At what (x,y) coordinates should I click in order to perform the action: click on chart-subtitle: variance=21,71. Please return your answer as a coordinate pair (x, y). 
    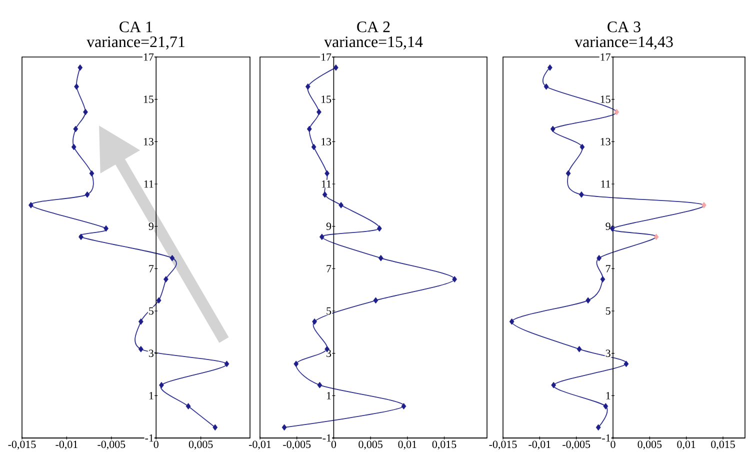
    Looking at the image, I should click on (135, 43).